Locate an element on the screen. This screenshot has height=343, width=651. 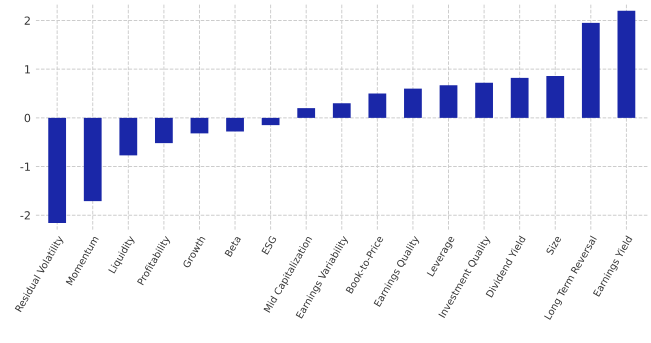
y-tick-label: -2 is located at coordinates (25, 215).